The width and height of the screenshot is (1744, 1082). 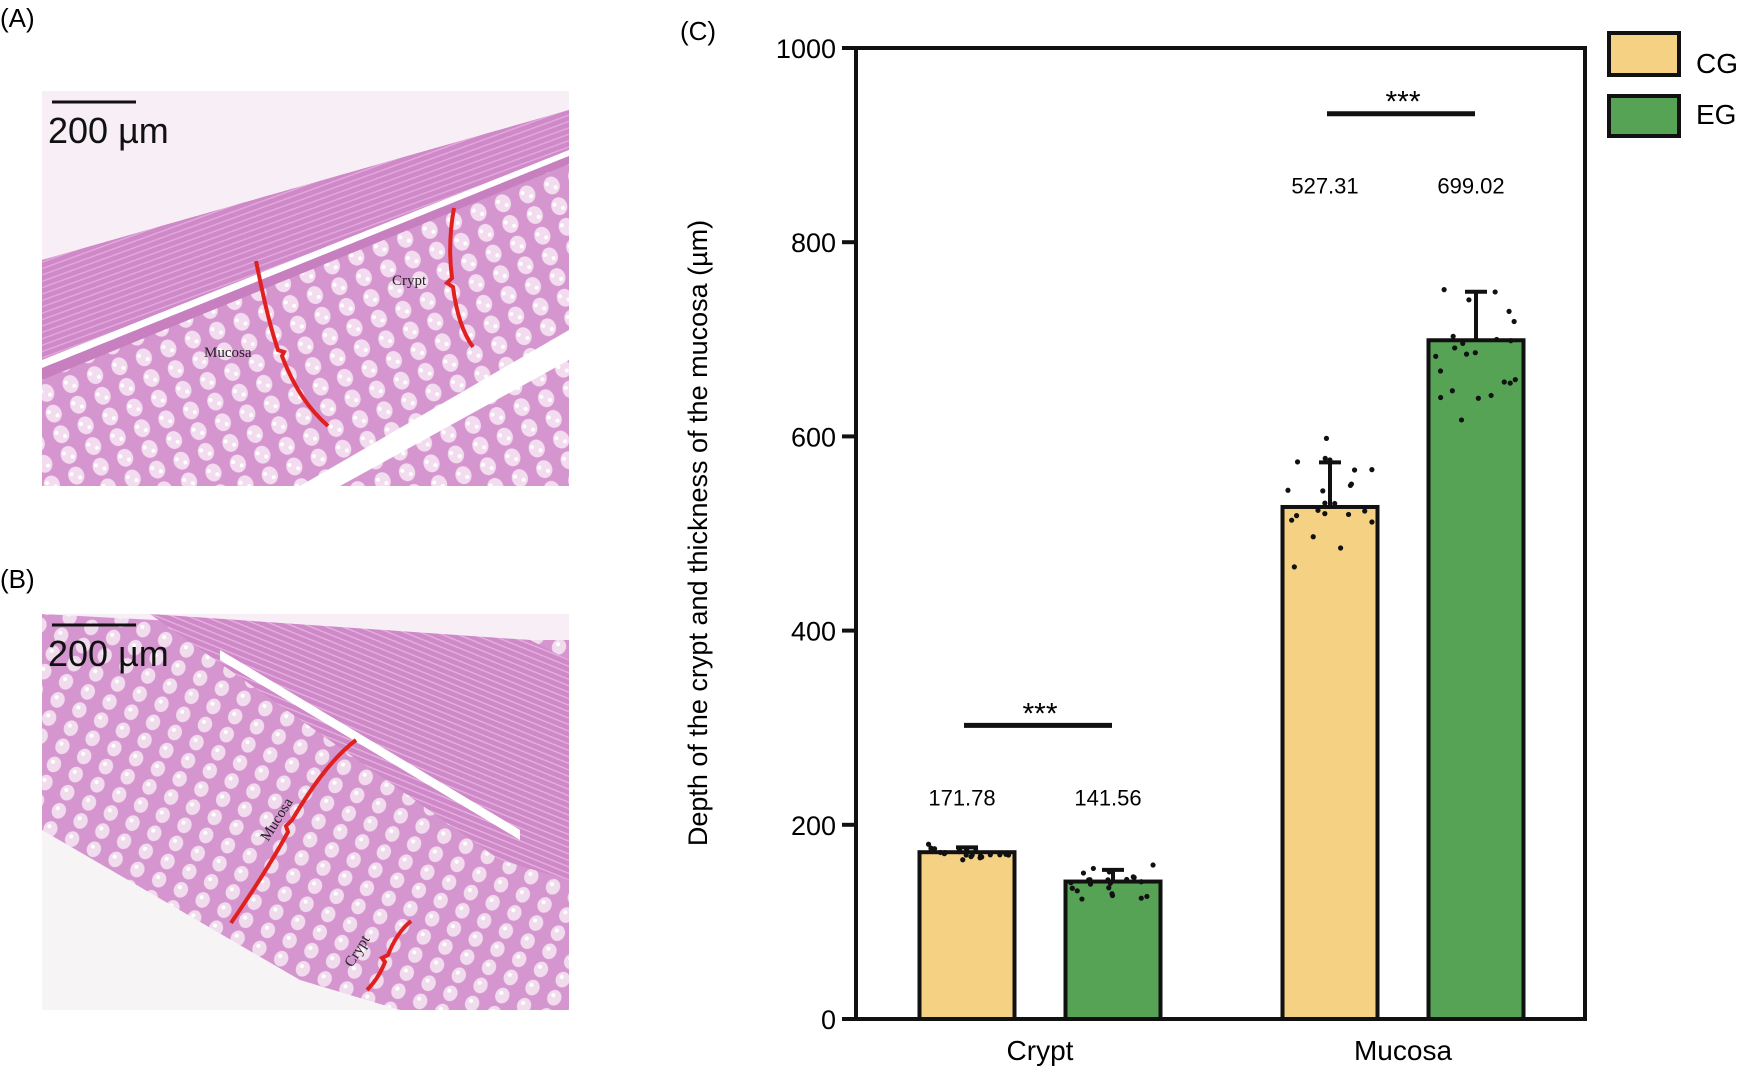 What do you see at coordinates (1476, 679) in the screenshot?
I see `bar-eg-mucosa` at bounding box center [1476, 679].